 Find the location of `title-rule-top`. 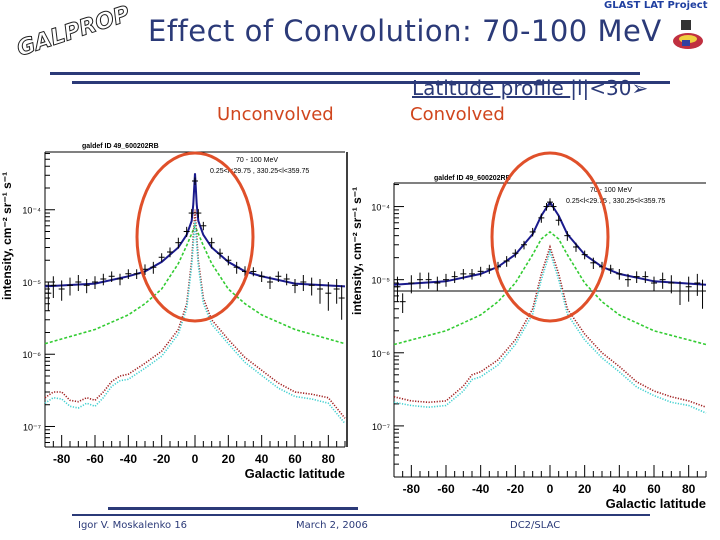

title-rule-top is located at coordinates (345, 73).